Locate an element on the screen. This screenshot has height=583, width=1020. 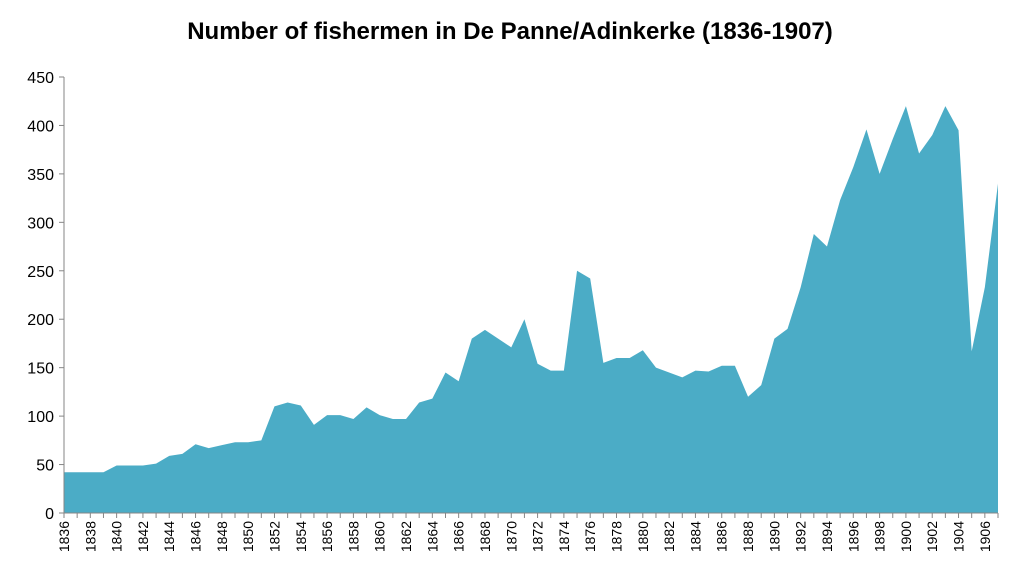
x-tick-label: 1878 is located at coordinates (617, 536).